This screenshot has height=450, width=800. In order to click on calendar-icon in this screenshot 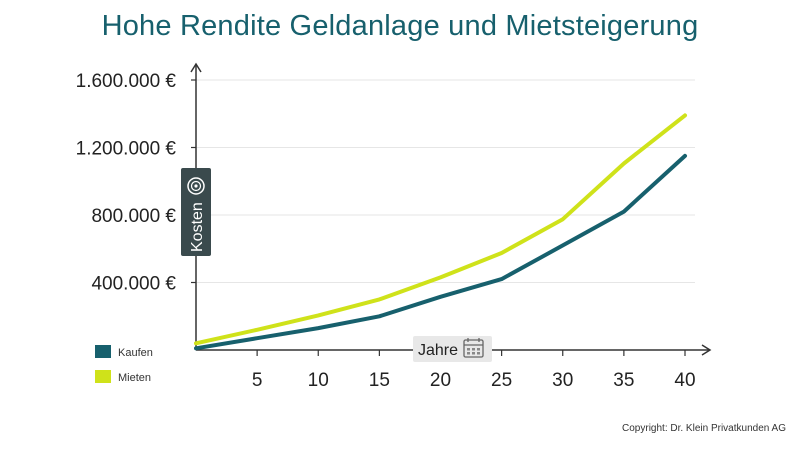, I will do `click(473, 348)`.